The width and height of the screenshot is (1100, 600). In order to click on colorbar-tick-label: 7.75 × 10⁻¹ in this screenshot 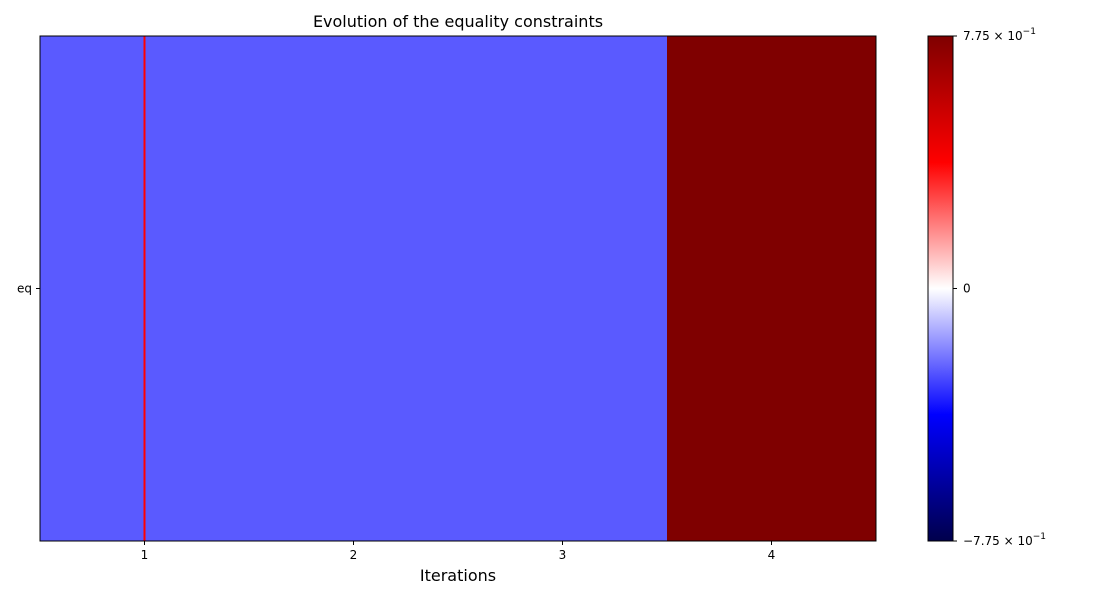, I will do `click(999, 35)`.